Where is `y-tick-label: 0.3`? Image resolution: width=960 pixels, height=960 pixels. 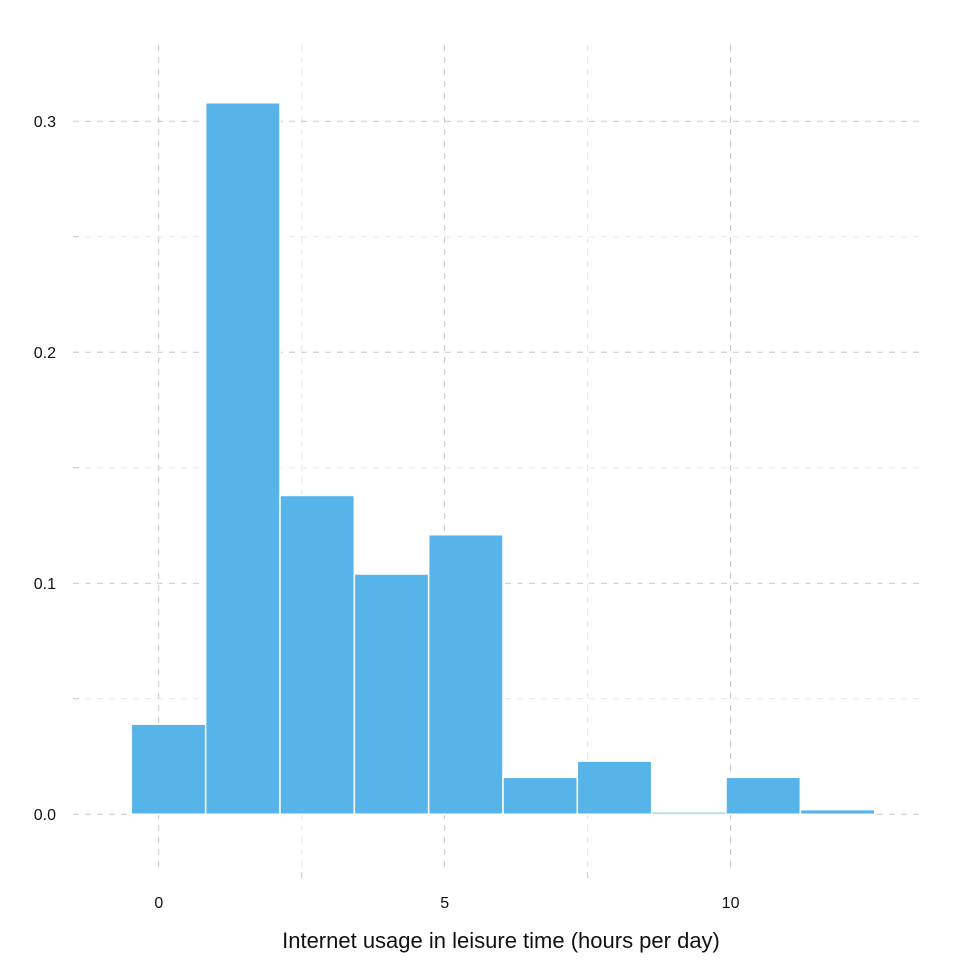
y-tick-label: 0.3 is located at coordinates (45, 122).